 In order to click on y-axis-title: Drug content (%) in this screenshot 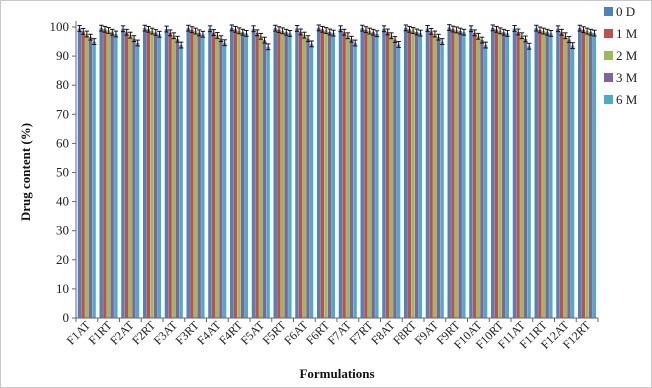, I will do `click(25, 172)`.